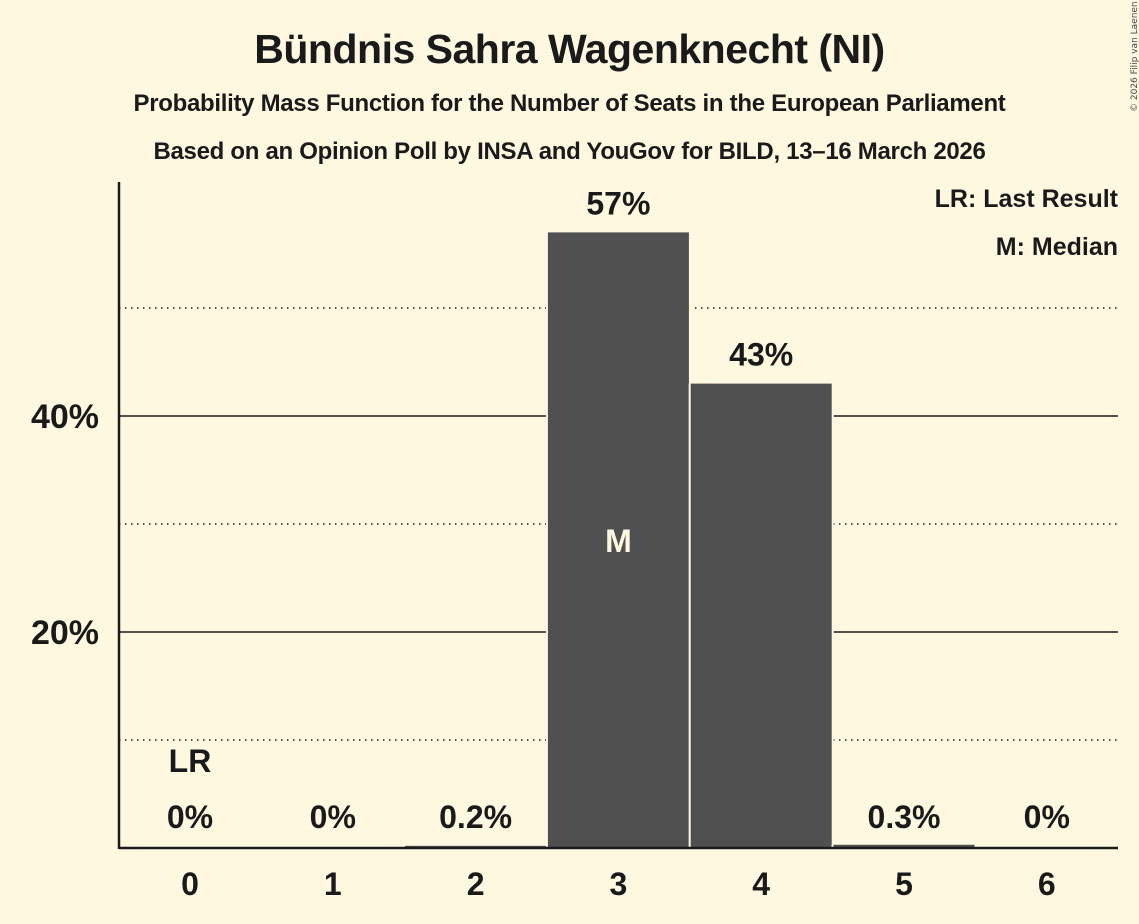 This screenshot has width=1139, height=924. What do you see at coordinates (333, 884) in the screenshot?
I see `x-tick-label: 1` at bounding box center [333, 884].